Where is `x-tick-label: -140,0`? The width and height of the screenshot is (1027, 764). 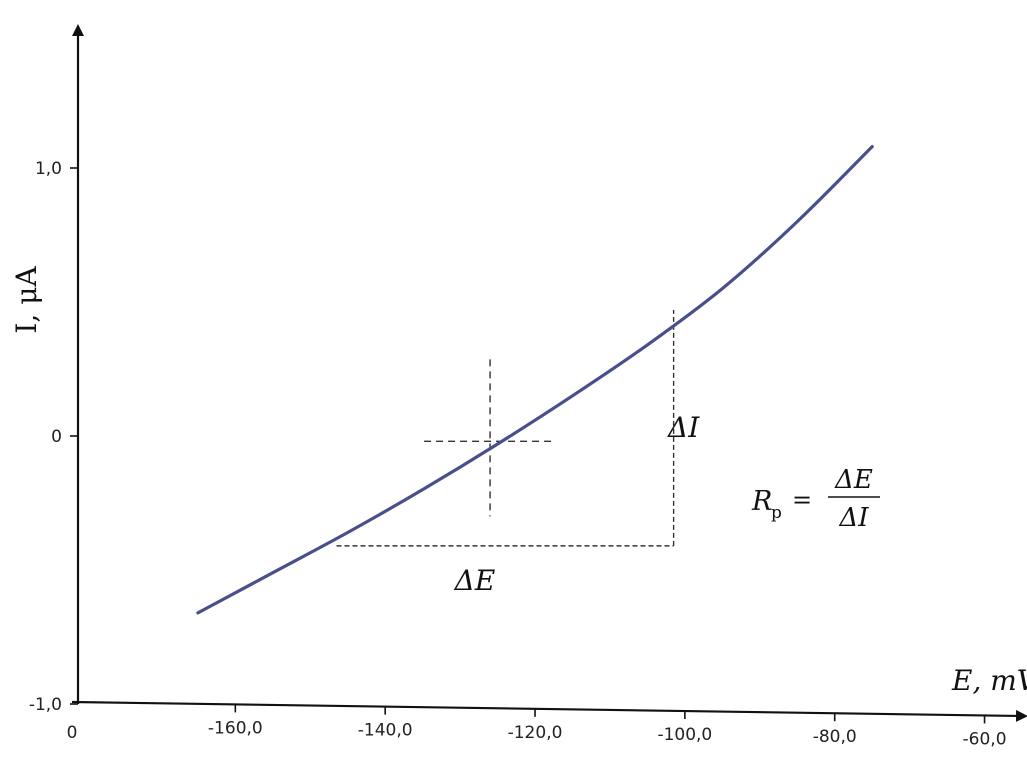
x-tick-label: -140,0 is located at coordinates (385, 731).